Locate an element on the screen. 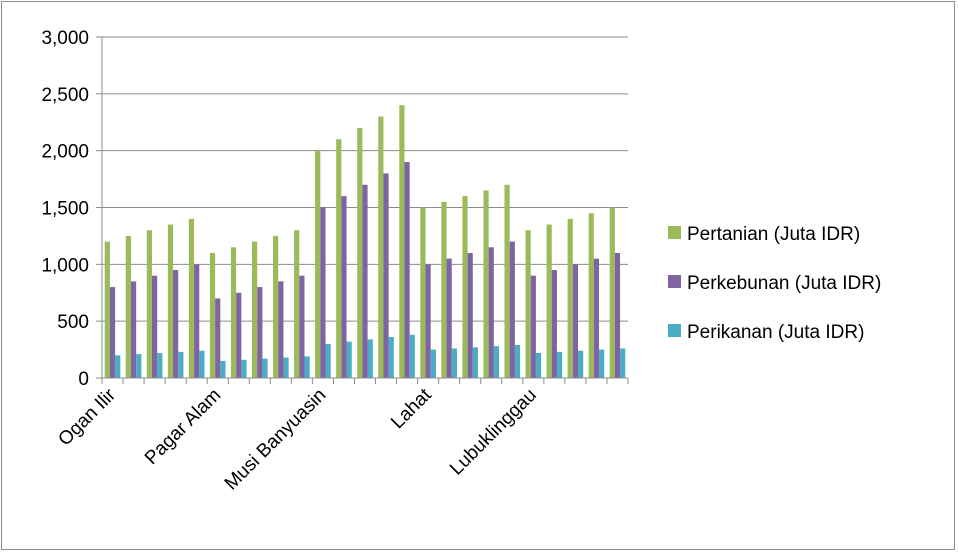 The image size is (958, 553). y-tick-label: 3,000 is located at coordinates (65, 38).